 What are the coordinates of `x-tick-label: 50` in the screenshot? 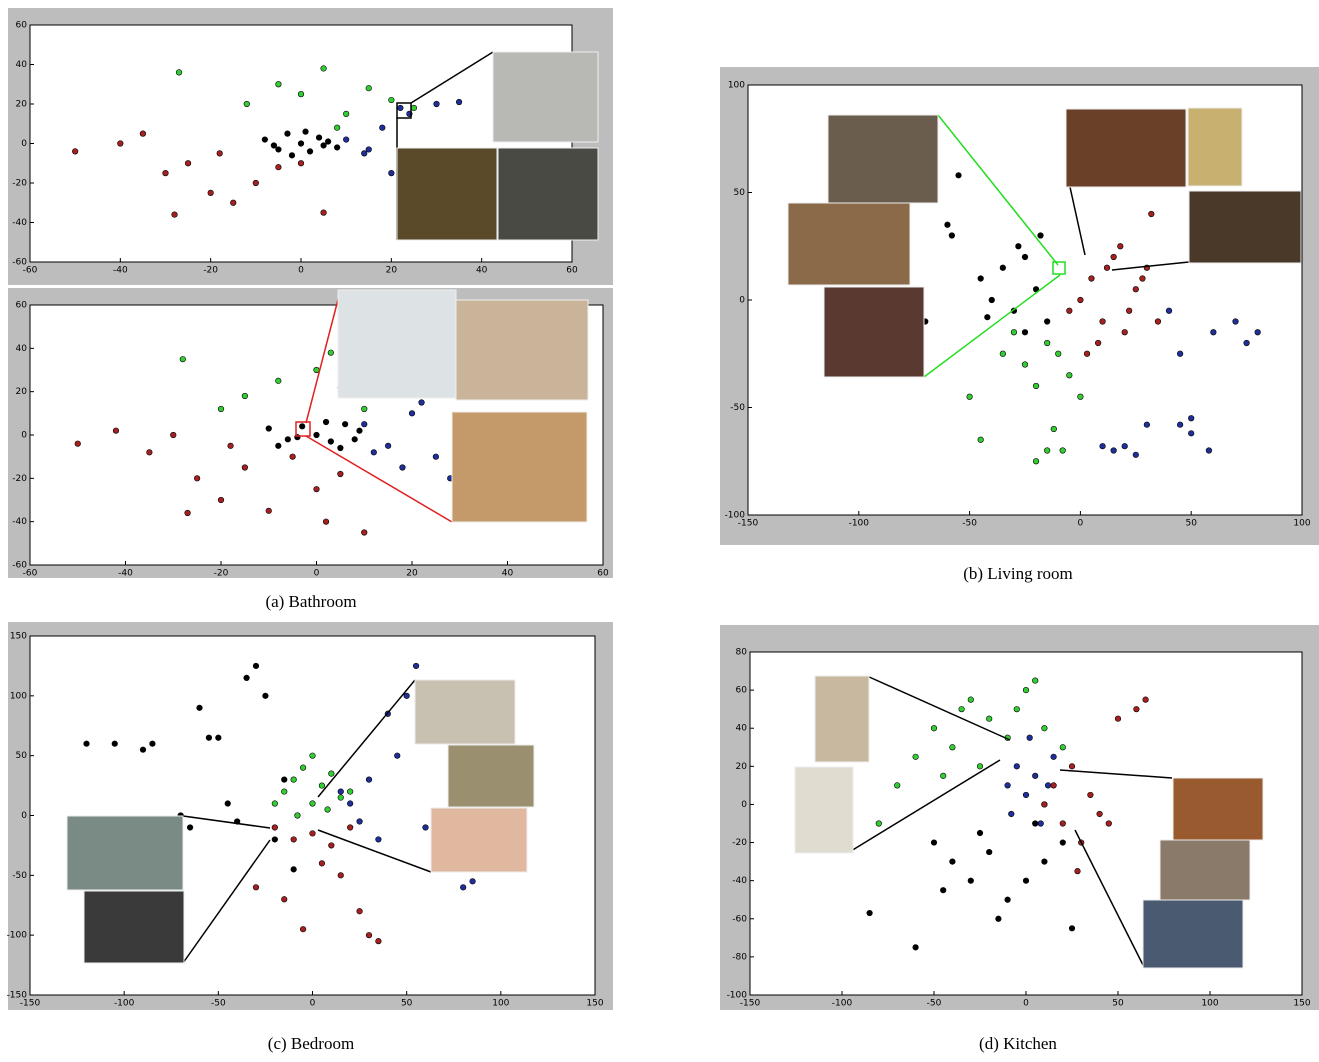 It's located at (1118, 1004).